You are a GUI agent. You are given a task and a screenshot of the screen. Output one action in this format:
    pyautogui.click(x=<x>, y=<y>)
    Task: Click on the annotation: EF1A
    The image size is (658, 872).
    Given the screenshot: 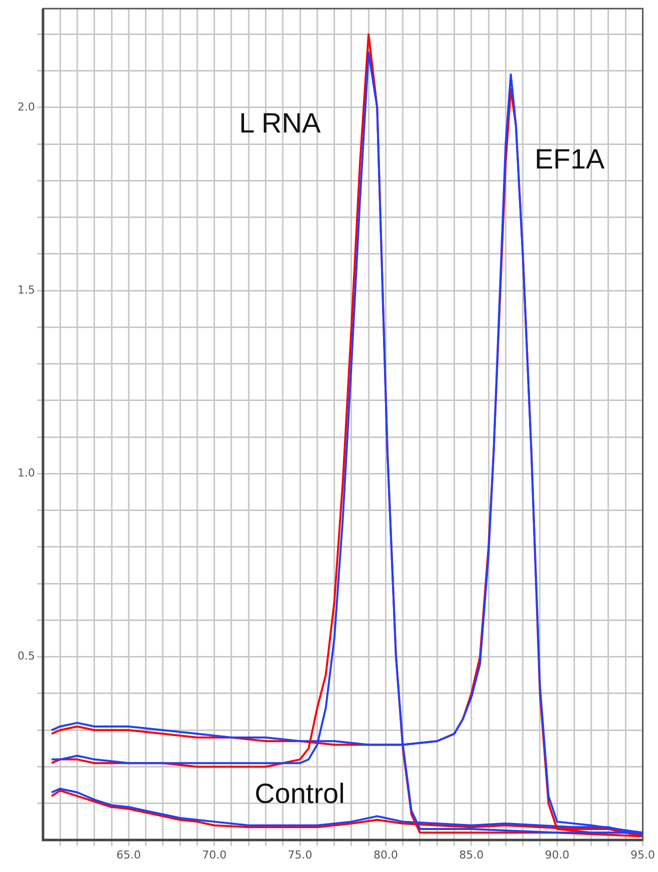 What is the action you would take?
    pyautogui.click(x=569, y=158)
    